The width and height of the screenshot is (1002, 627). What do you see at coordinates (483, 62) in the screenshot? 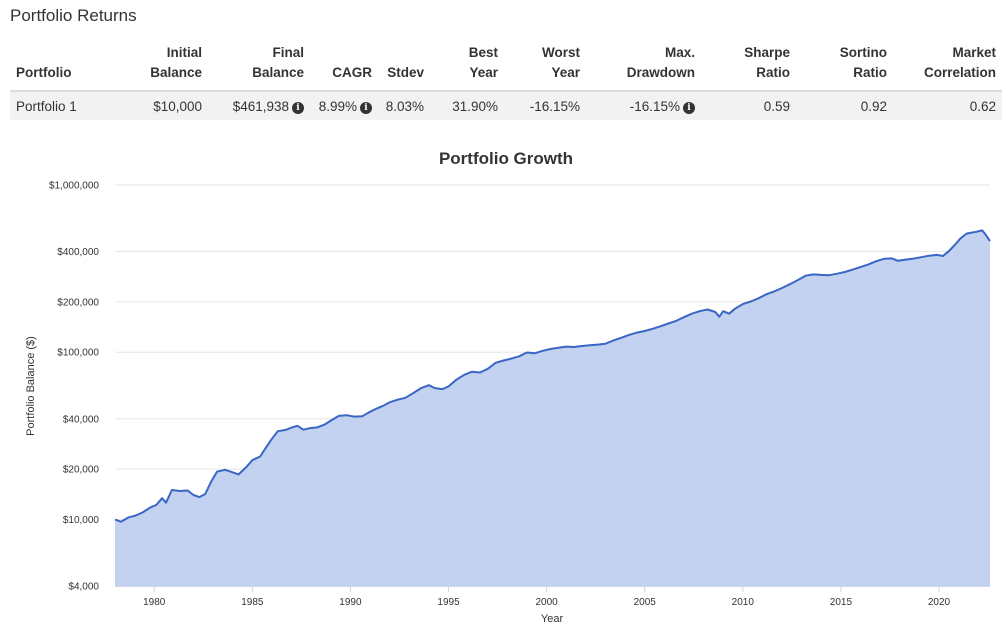
I see `col-header-best-year: Best Year` at bounding box center [483, 62].